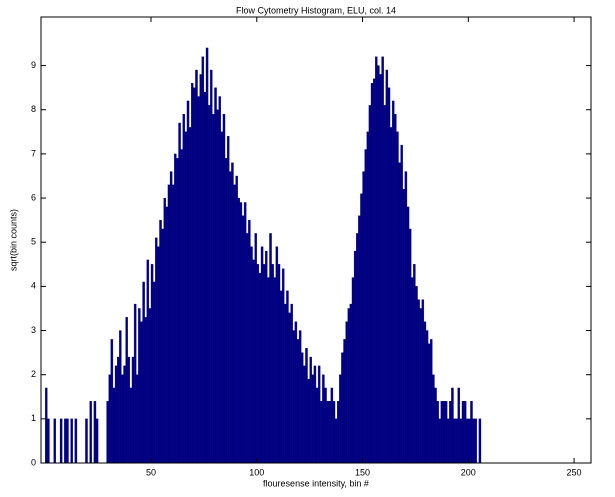 This screenshot has height=497, width=615. Describe the element at coordinates (13, 240) in the screenshot. I see `y-axis-label: sqrt(bin counts)` at that location.